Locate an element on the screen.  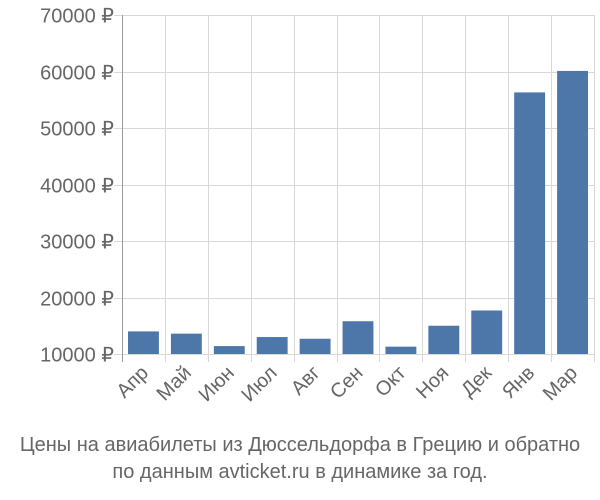
bar-Сен is located at coordinates (358, 337).